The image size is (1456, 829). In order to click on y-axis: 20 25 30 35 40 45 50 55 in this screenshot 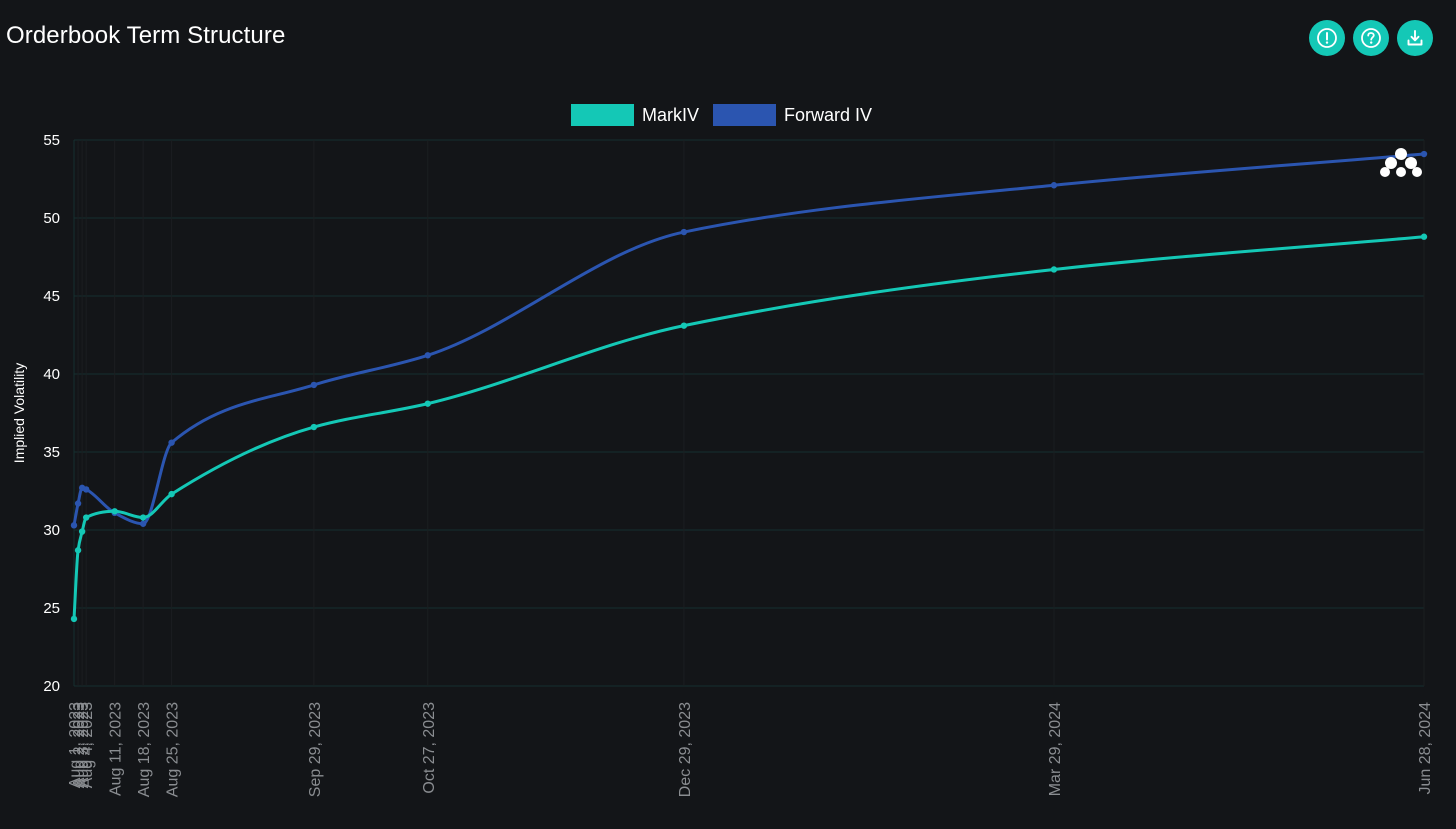, I will do `click(51, 413)`.